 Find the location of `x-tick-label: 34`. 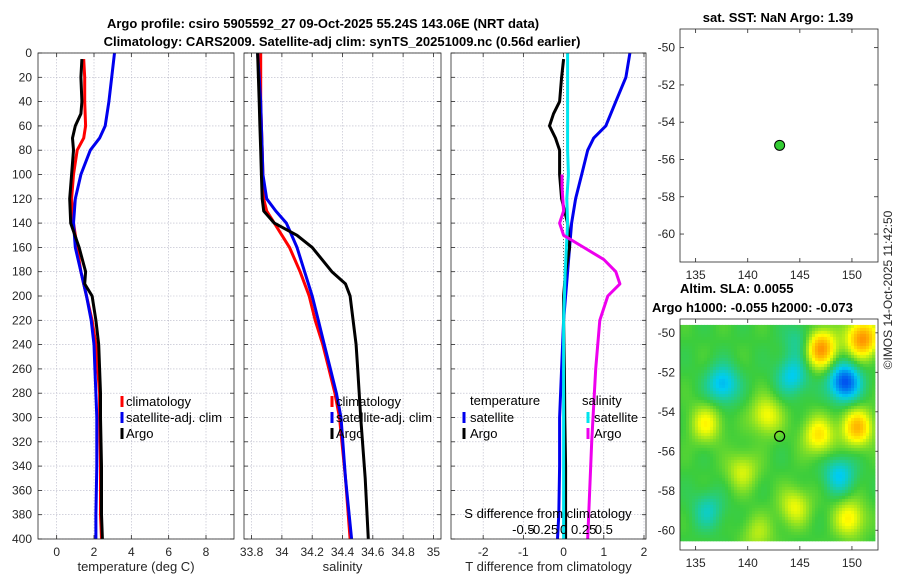

x-tick-label: 34 is located at coordinates (282, 552).